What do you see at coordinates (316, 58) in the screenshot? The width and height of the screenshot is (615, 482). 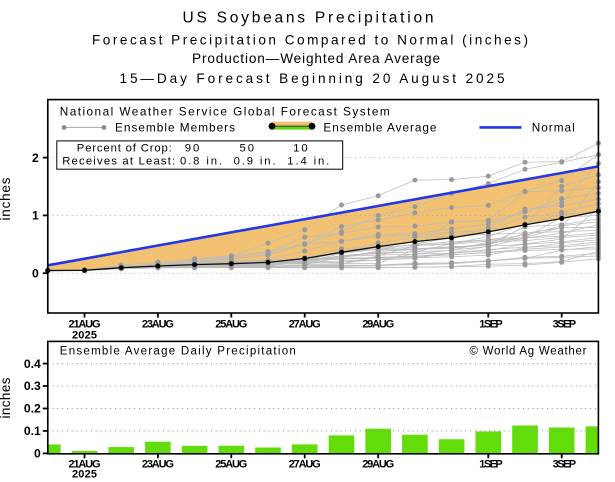 I see `svg-text:Production—Weighted Area Avera: Production—Weighted Area Average` at bounding box center [316, 58].